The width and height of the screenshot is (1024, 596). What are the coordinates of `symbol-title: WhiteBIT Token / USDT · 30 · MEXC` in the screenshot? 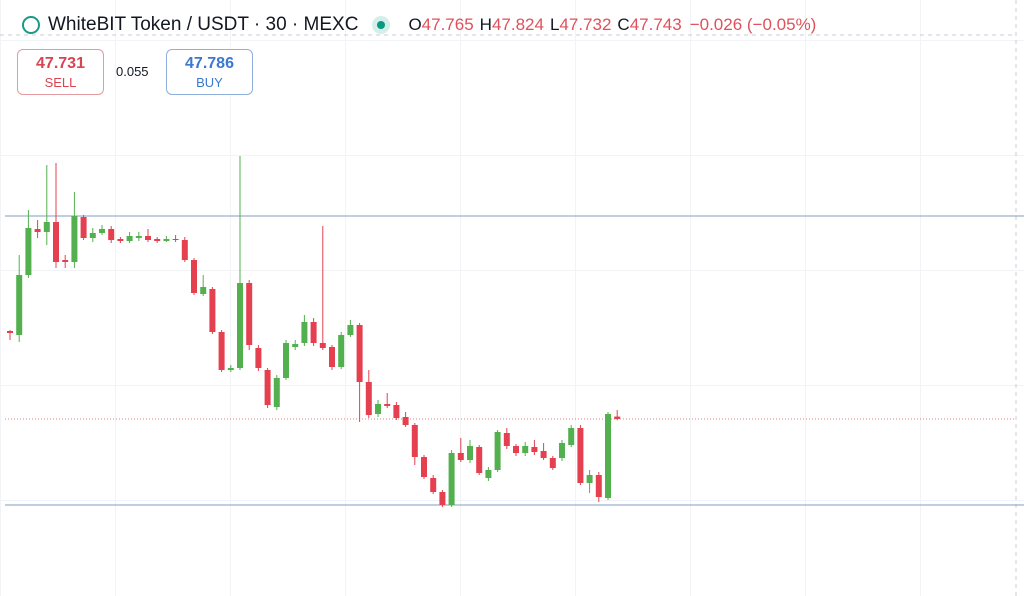 It's located at (203, 24).